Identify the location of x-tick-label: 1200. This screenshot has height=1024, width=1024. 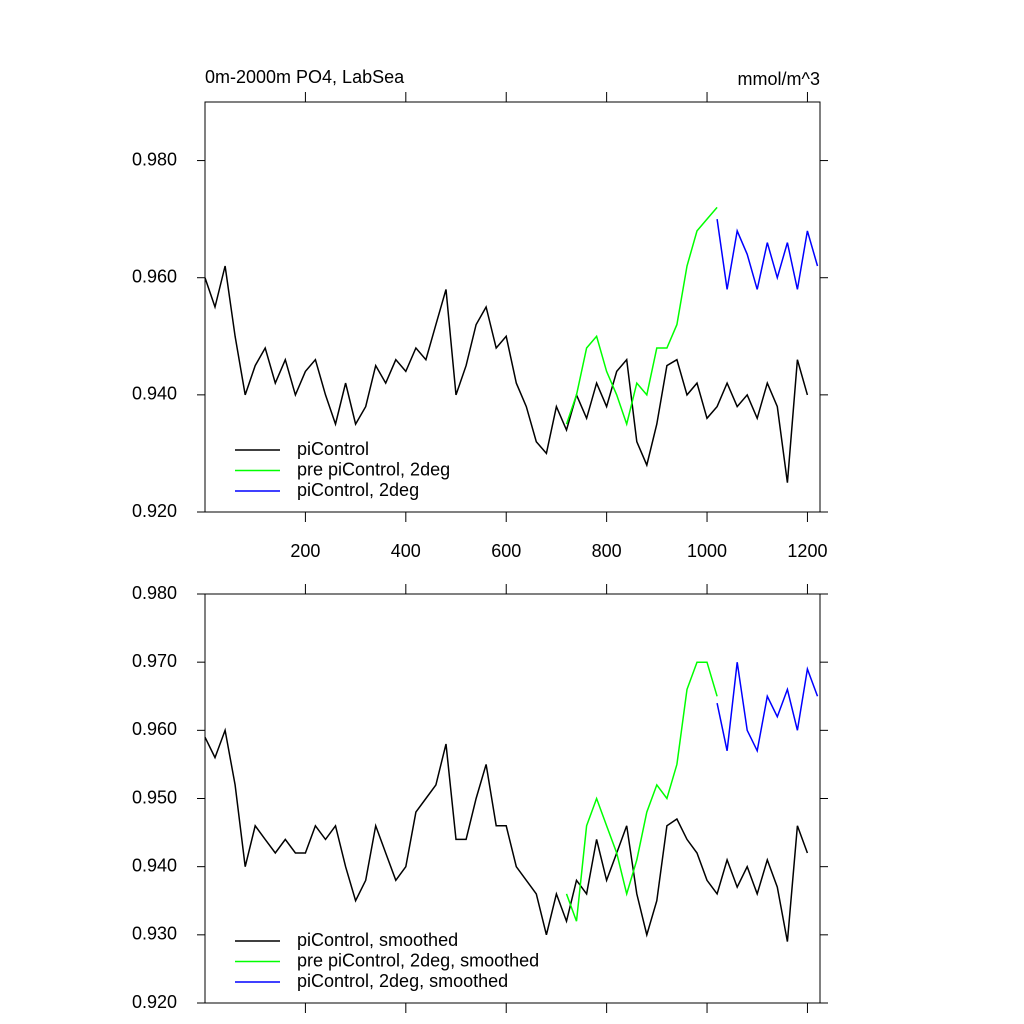
(807, 551).